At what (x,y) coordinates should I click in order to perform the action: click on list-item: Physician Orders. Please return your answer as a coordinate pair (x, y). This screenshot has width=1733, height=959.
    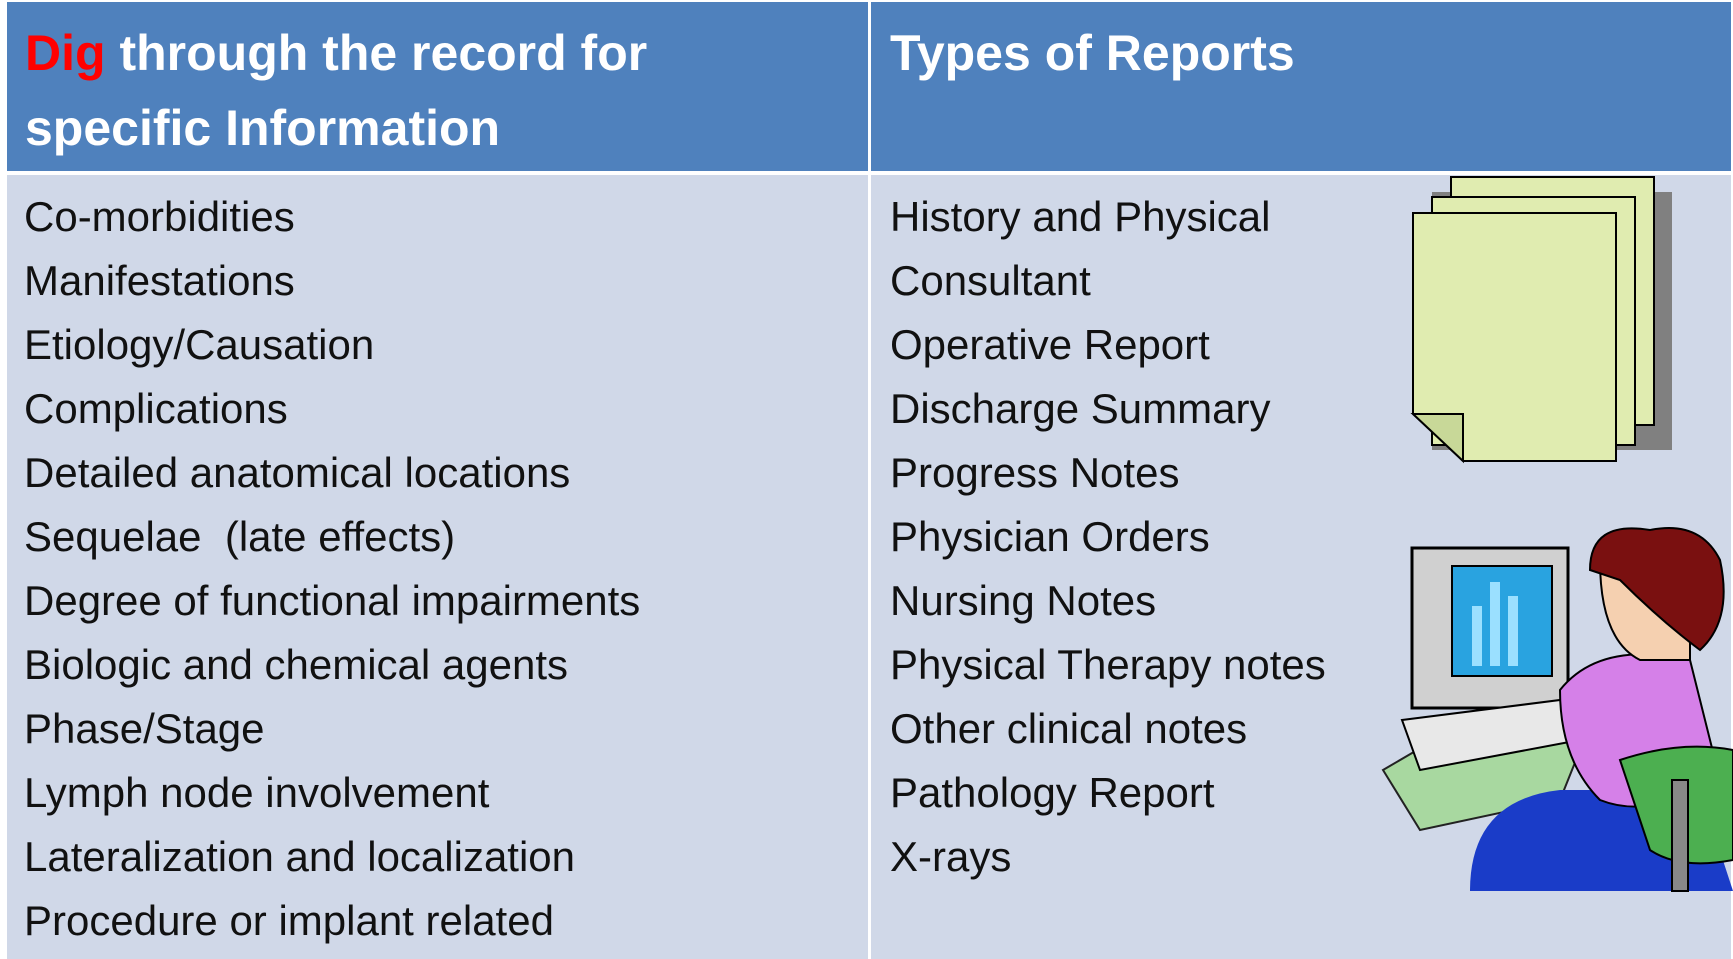
    Looking at the image, I should click on (1050, 536).